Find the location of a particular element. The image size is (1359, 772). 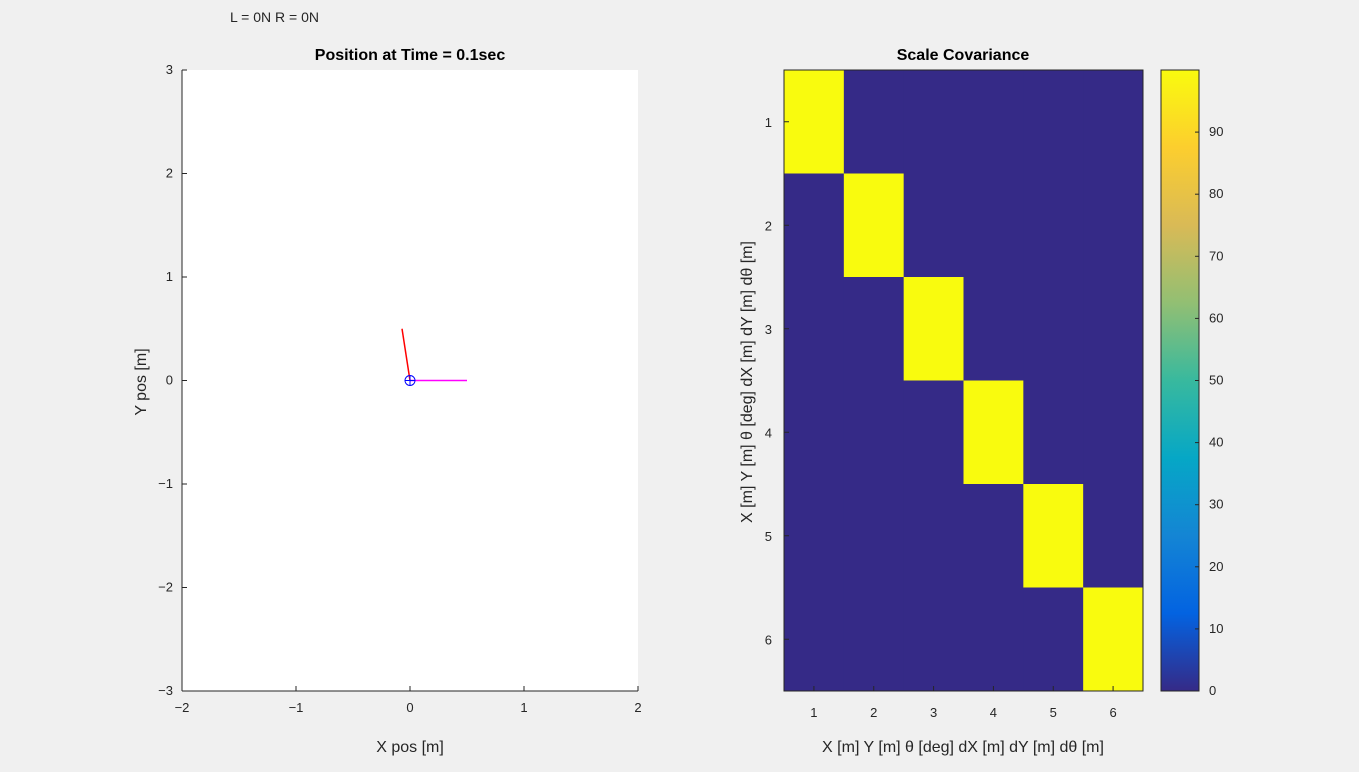

covariance-title: Scale Covariance is located at coordinates (963, 55).